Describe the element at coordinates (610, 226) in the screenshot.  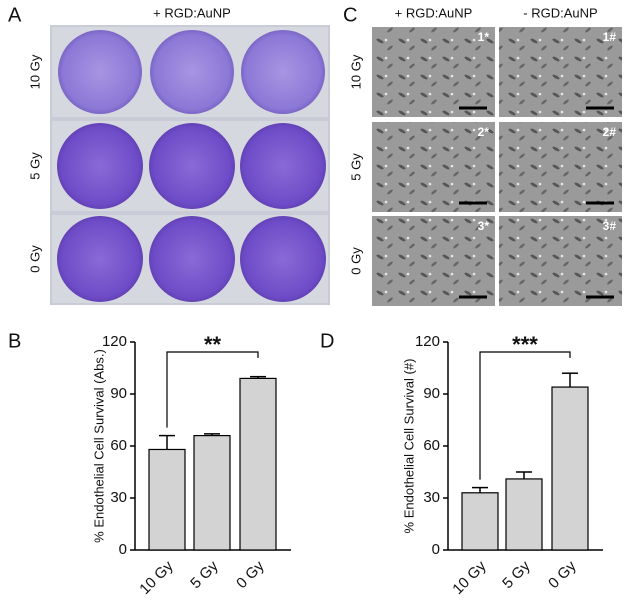
I see `tile-label: 3#` at that location.